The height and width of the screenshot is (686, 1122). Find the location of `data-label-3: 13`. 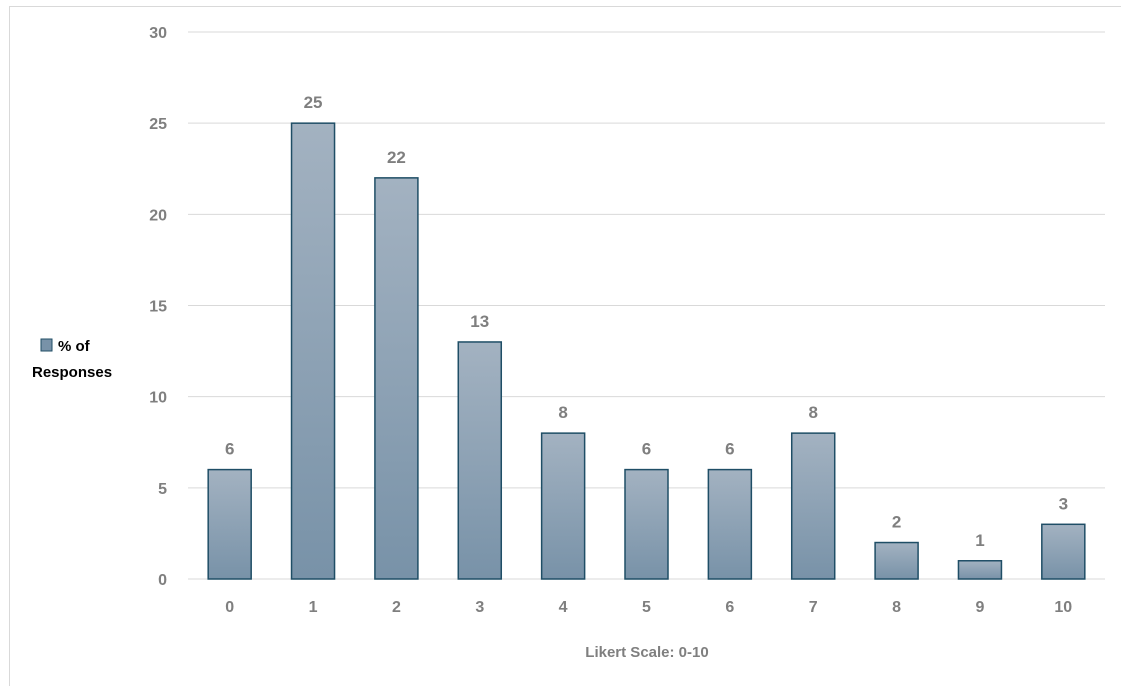

data-label-3: 13 is located at coordinates (479, 321).